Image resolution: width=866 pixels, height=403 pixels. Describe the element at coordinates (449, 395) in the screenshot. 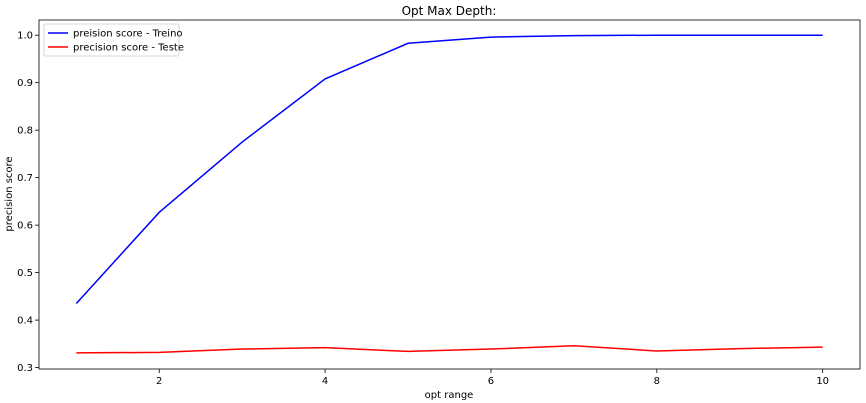

I see `x-axis-label: opt range` at that location.